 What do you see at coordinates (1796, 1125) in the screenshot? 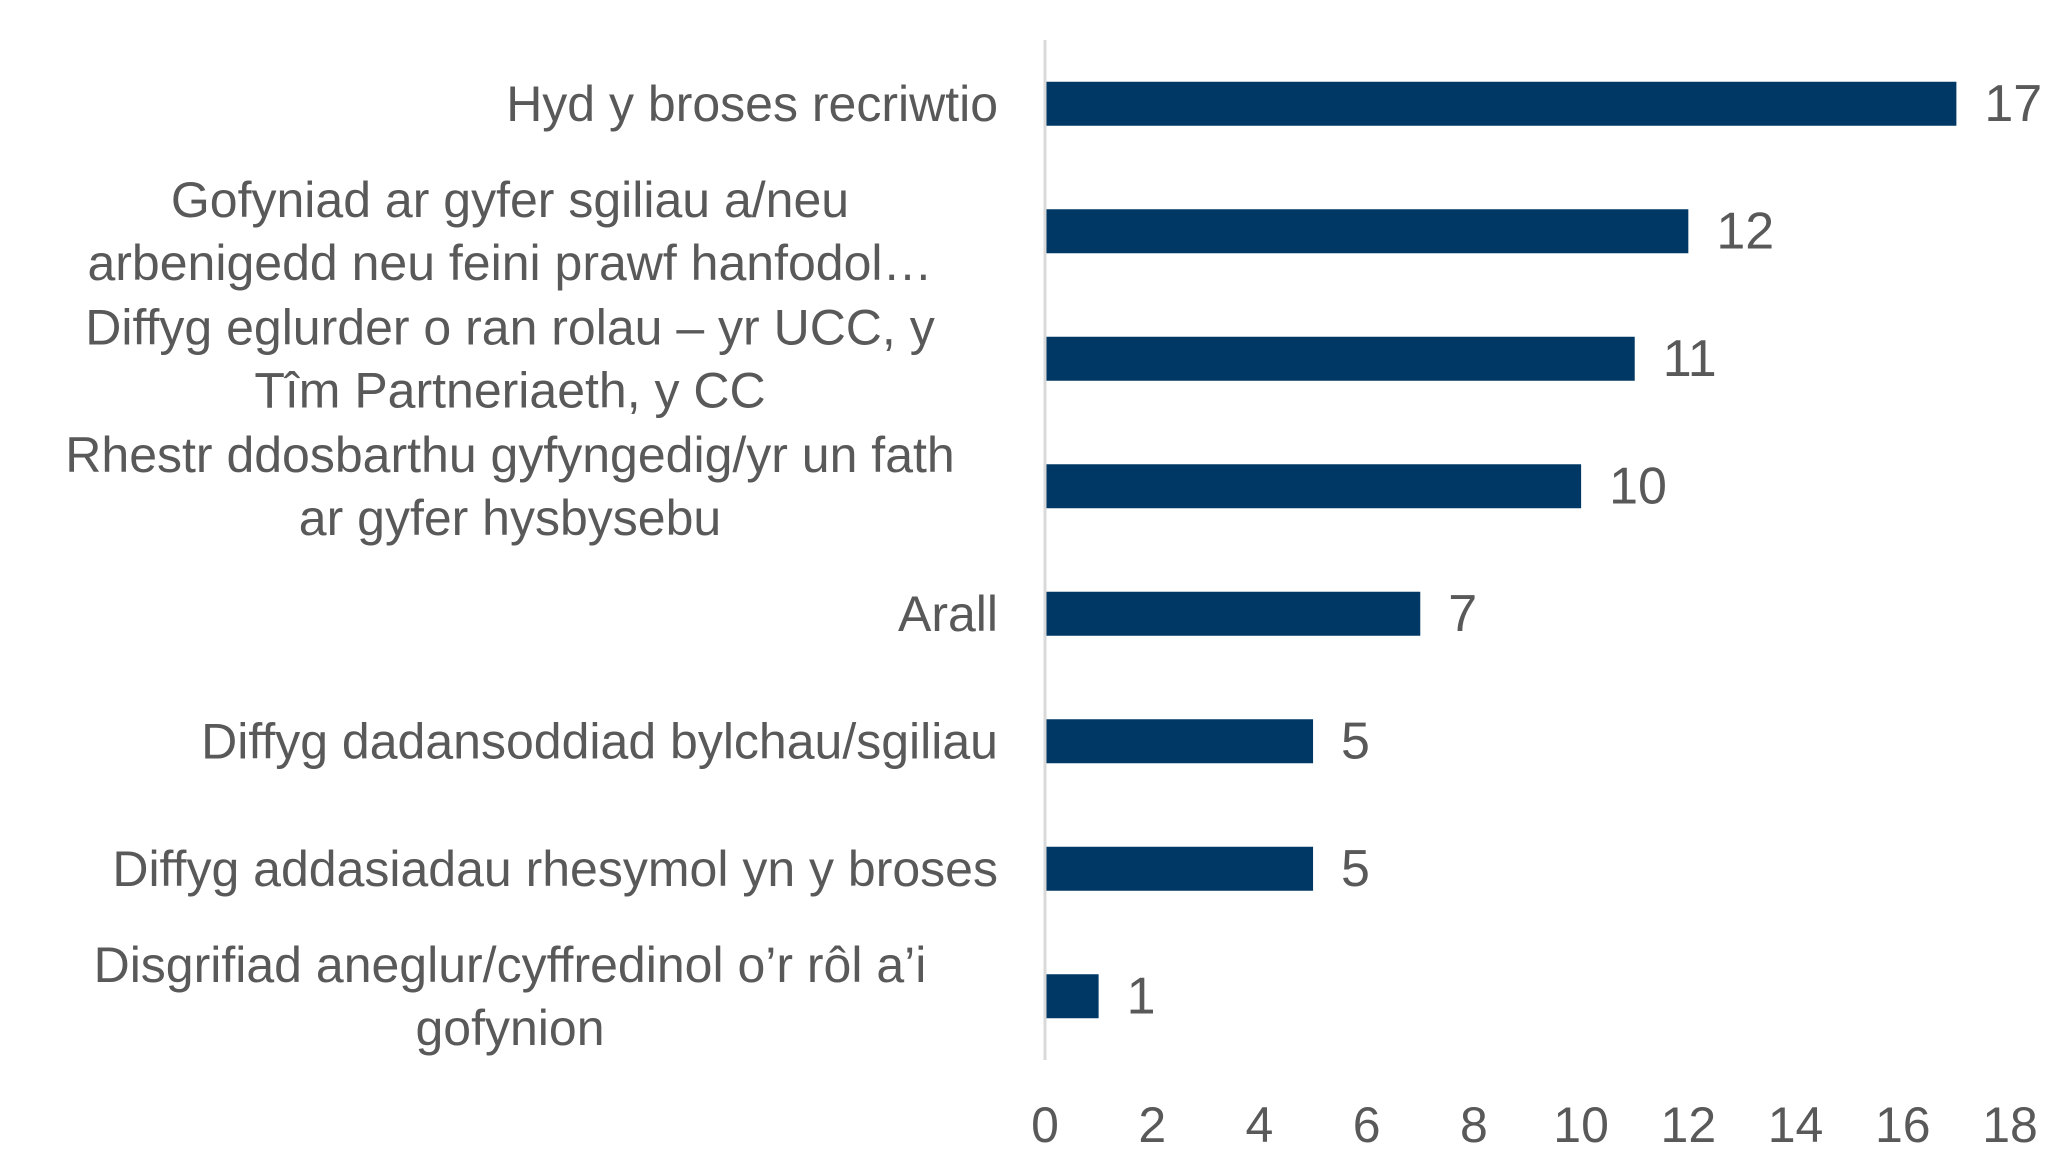
I see `x-tick-label: 14` at bounding box center [1796, 1125].